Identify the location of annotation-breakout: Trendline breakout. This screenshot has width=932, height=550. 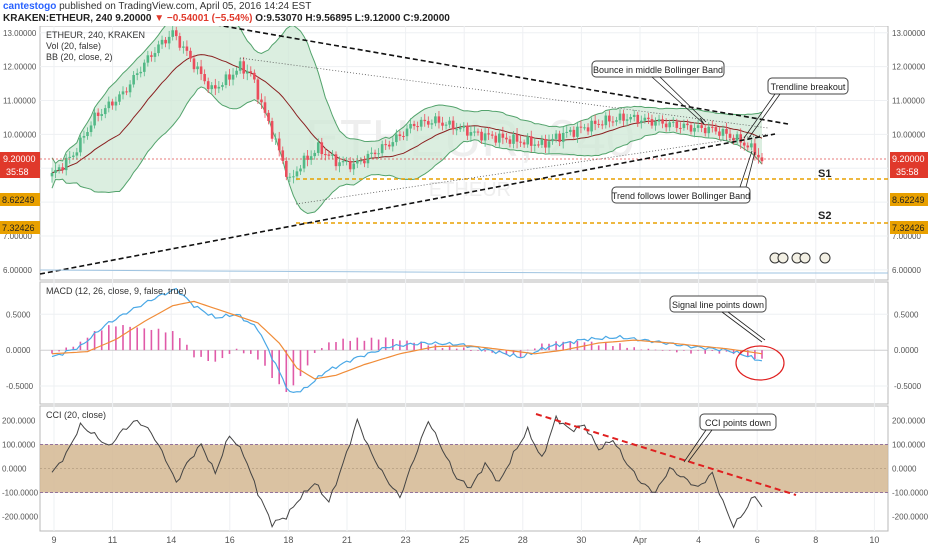
(796, 108).